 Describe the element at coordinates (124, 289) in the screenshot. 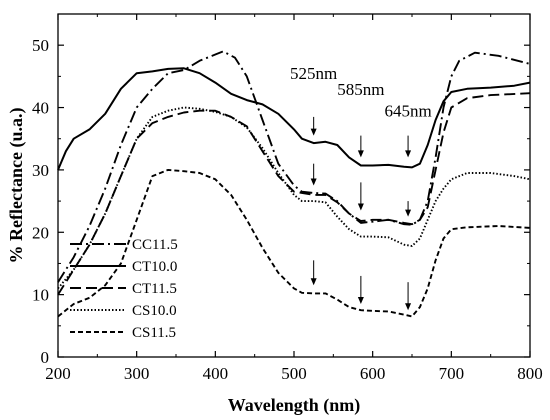

I see `legend: CC11.5 CT10.0 CT11.5 CS10.0 CS11.5` at that location.